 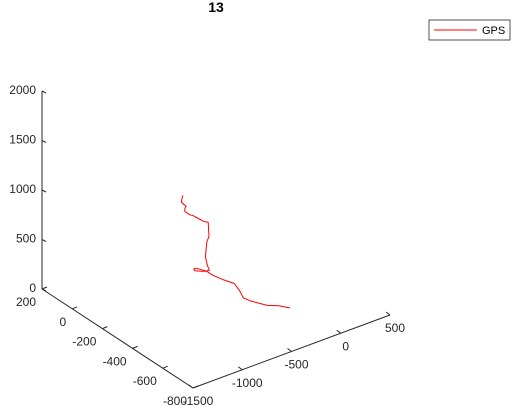 I want to click on y-tick-label: -400, so click(x=115, y=361).